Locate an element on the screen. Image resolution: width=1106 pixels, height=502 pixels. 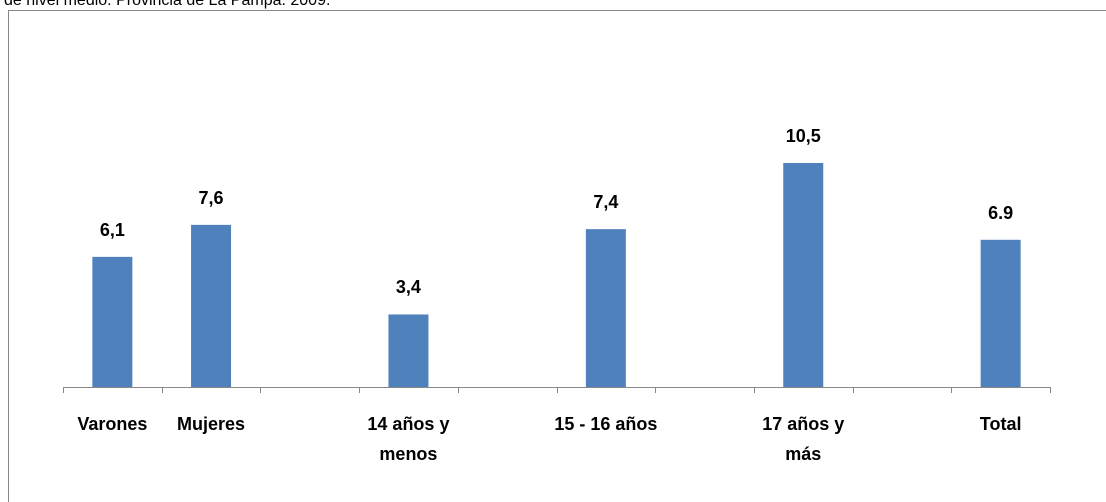
value-label: 6,1 is located at coordinates (112, 229).